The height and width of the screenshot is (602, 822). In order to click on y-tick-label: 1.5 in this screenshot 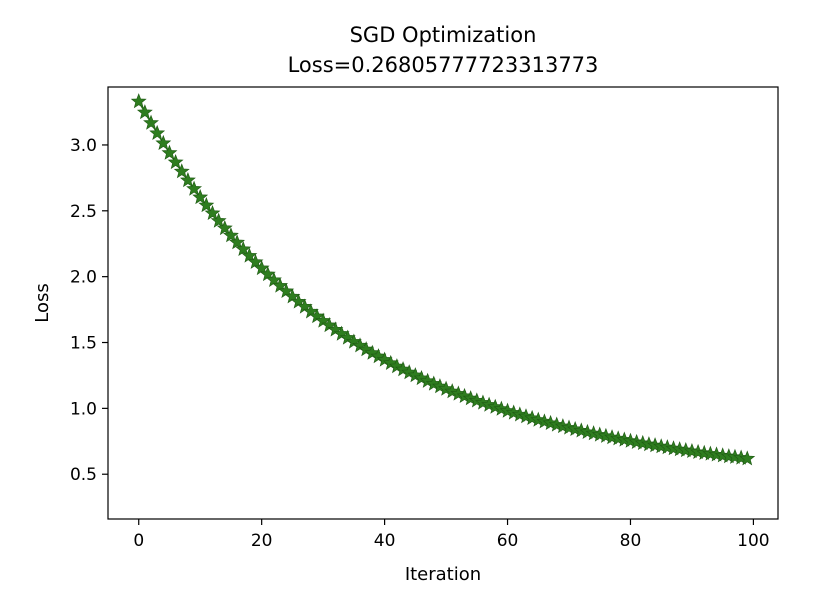, I will do `click(83, 344)`.